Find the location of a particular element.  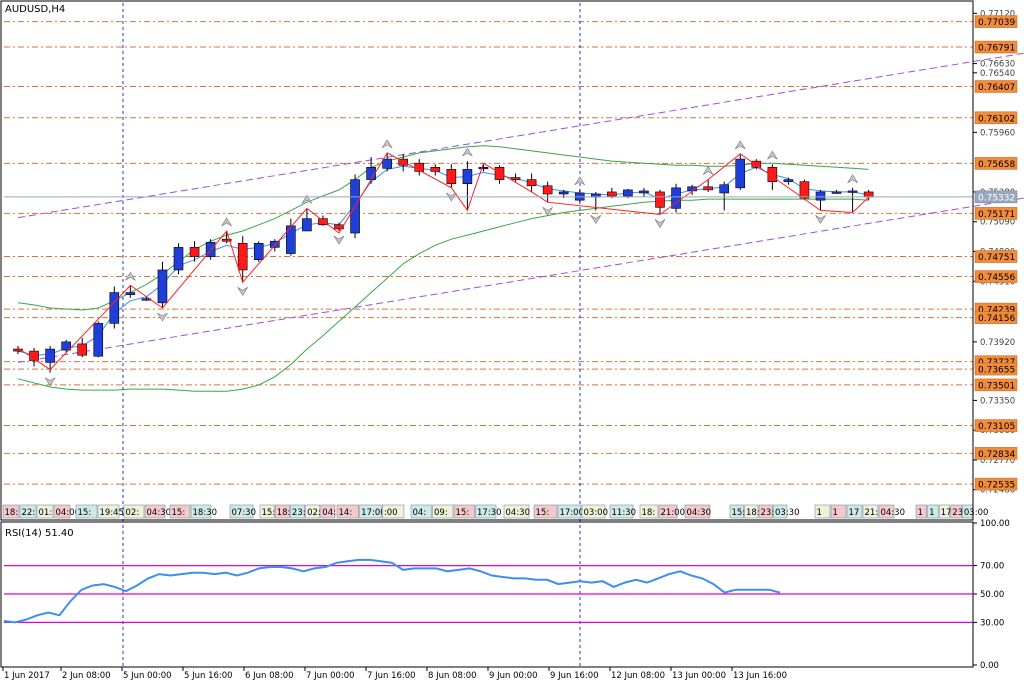

current-price-tag is located at coordinates (996, 197).